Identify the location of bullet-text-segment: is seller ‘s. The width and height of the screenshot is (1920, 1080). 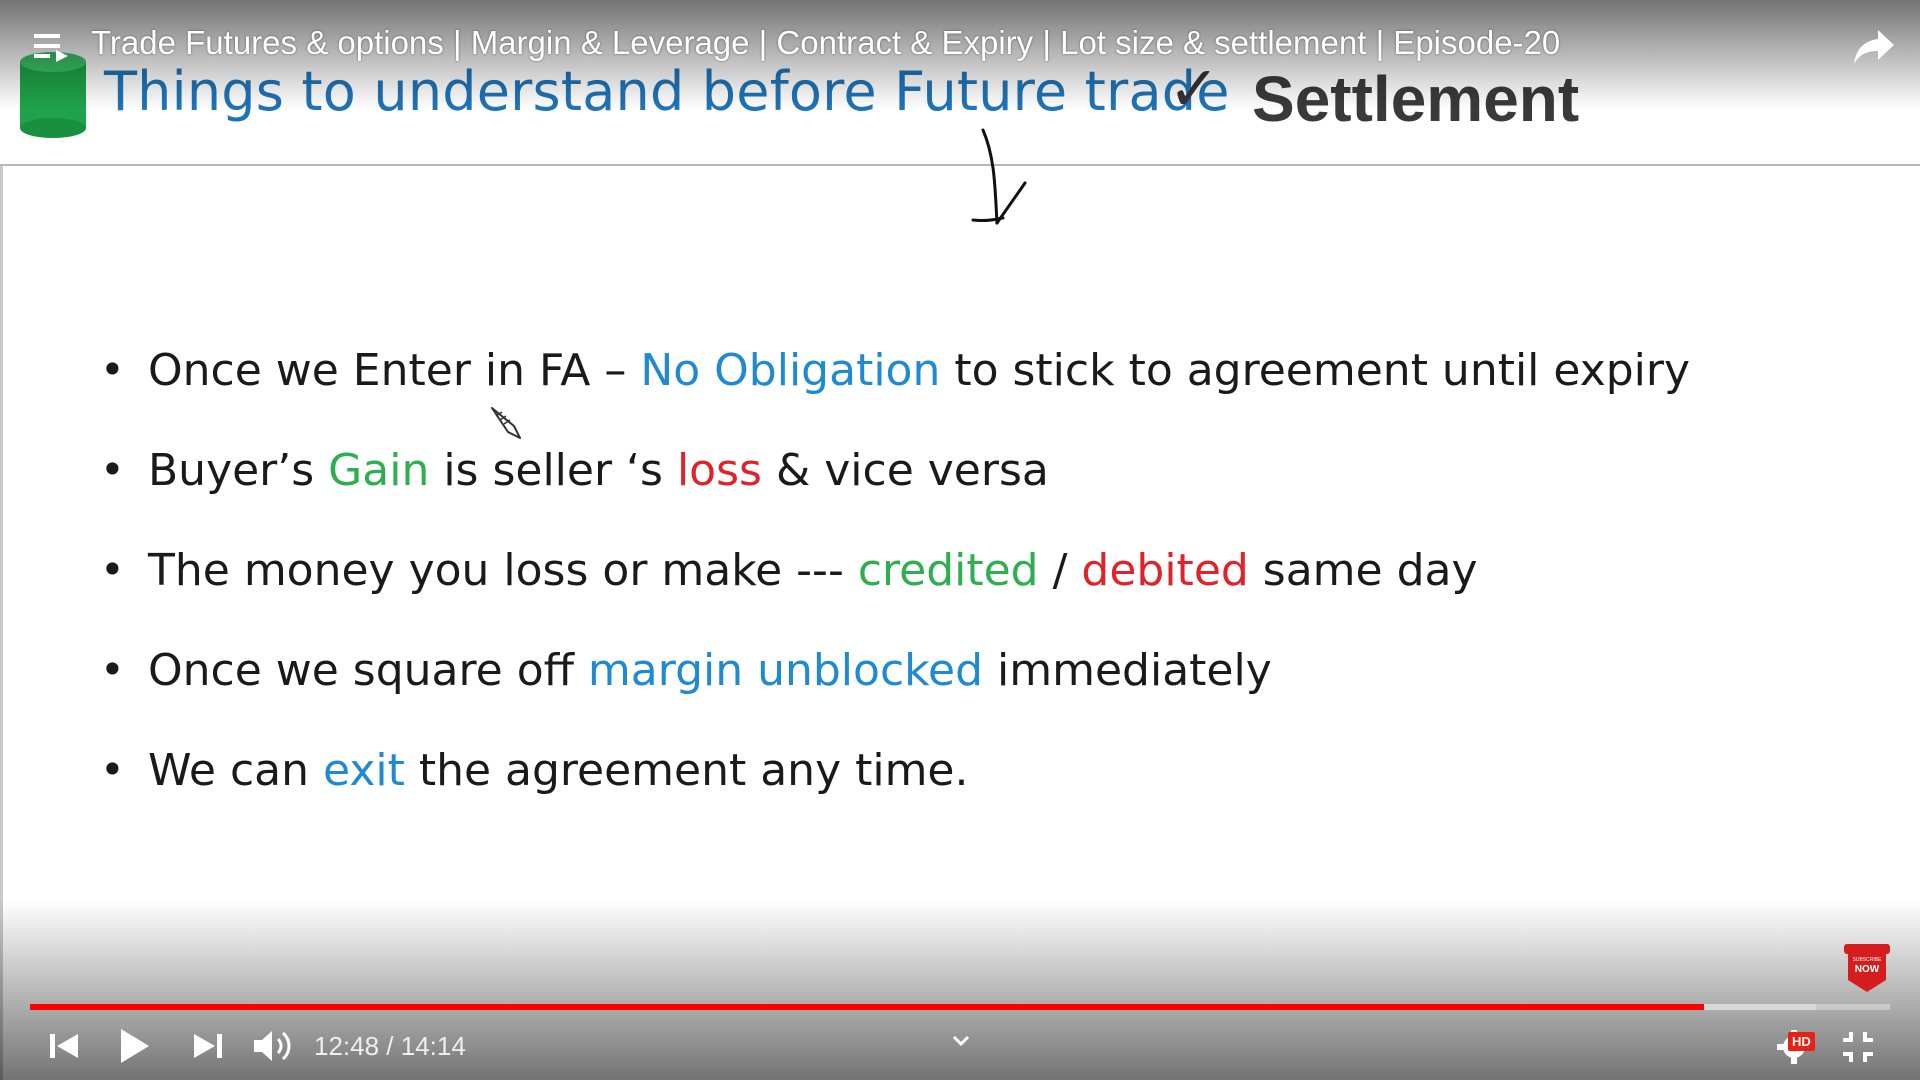
(553, 470).